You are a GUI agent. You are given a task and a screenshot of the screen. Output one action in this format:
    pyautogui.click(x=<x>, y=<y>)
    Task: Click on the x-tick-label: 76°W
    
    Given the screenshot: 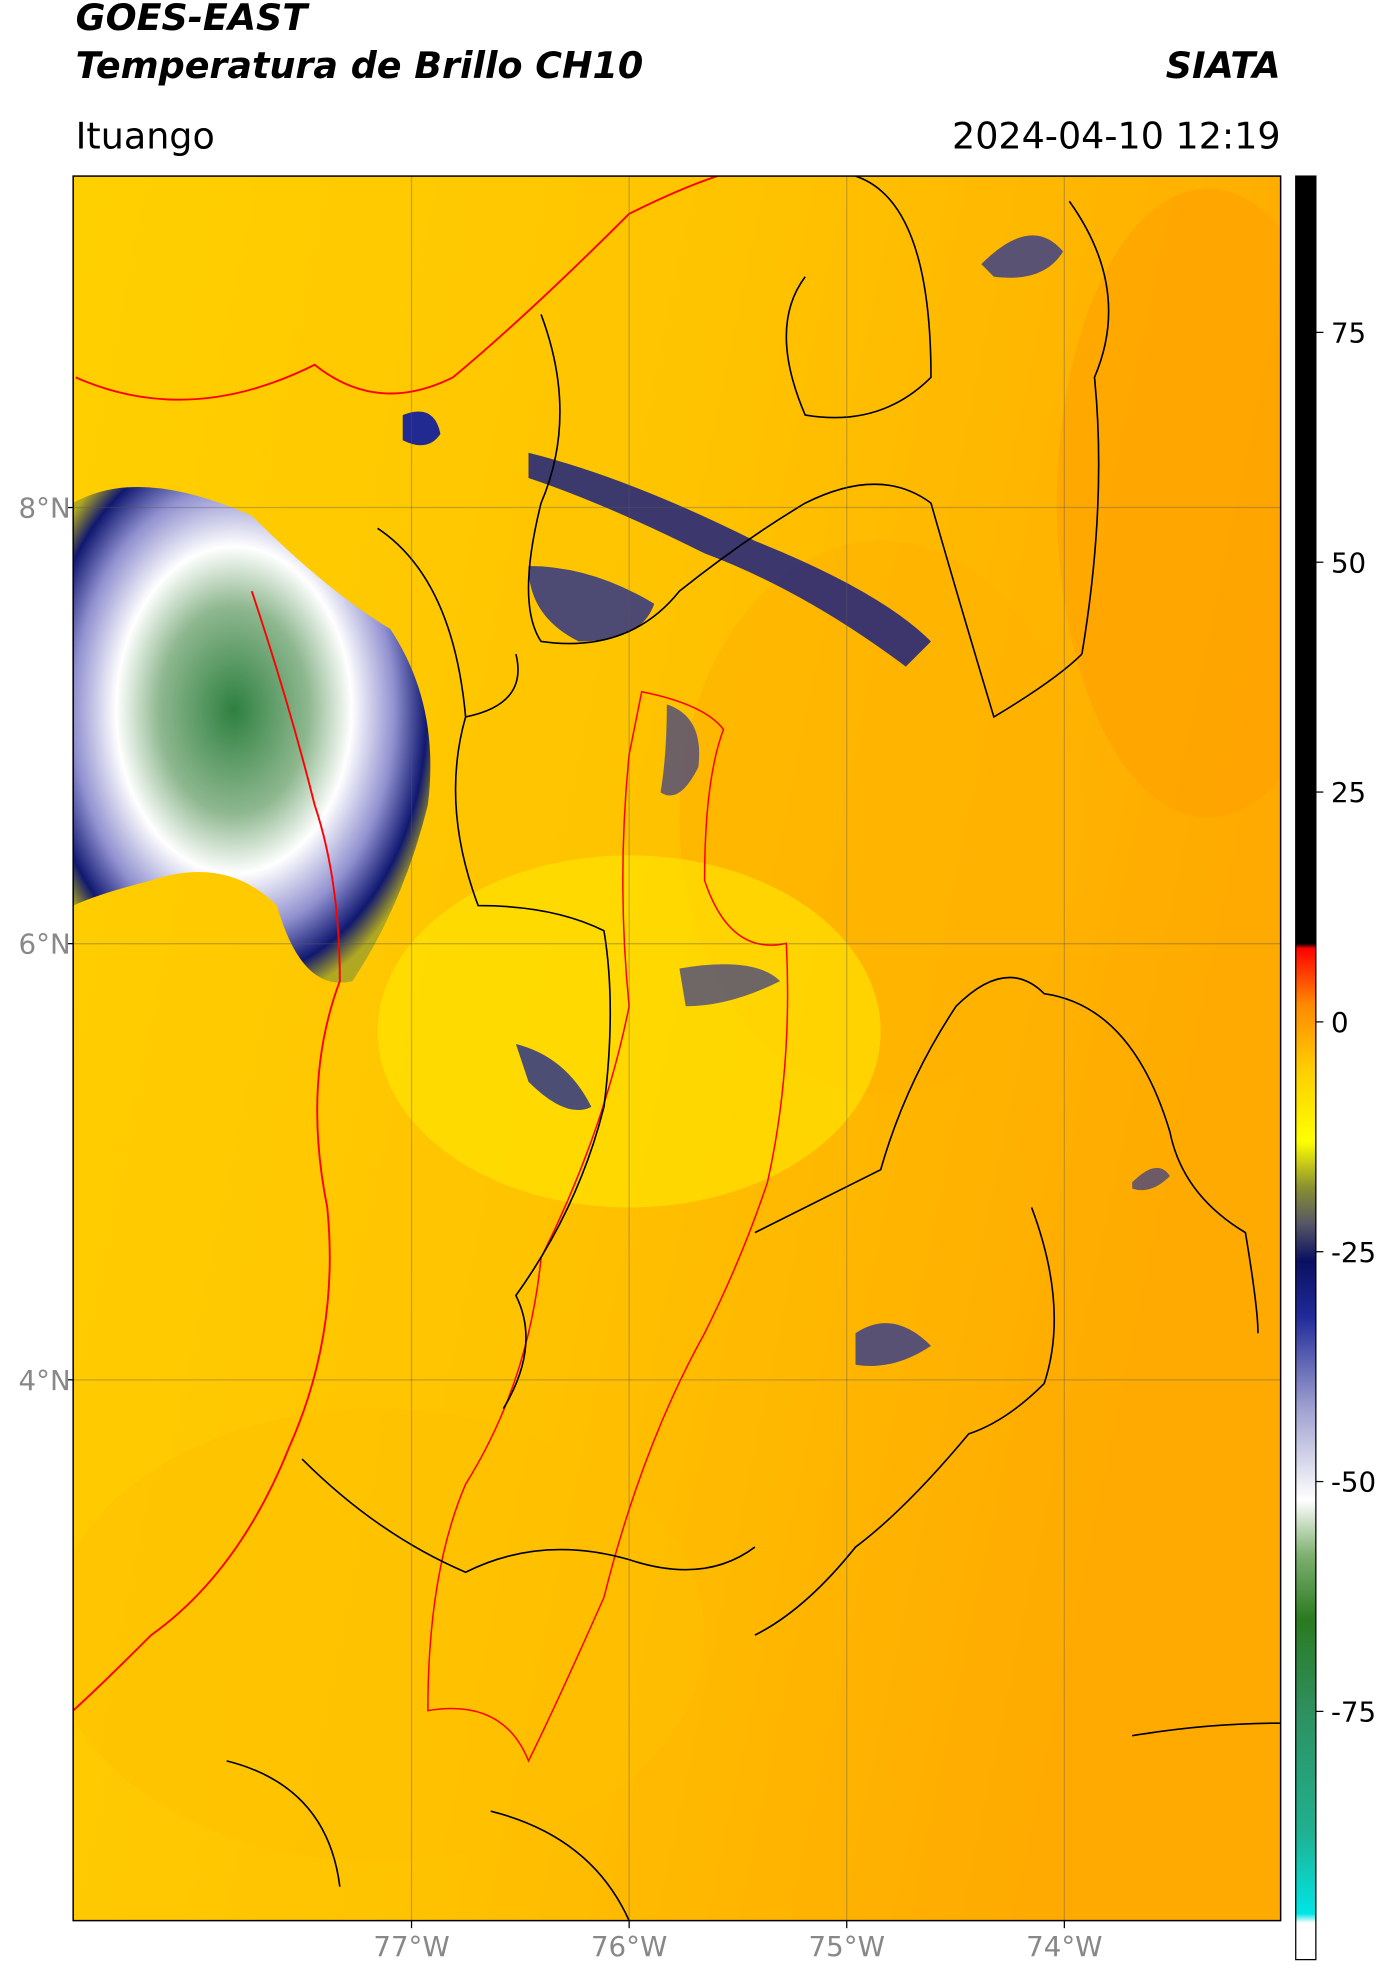 What is the action you would take?
    pyautogui.click(x=629, y=1946)
    